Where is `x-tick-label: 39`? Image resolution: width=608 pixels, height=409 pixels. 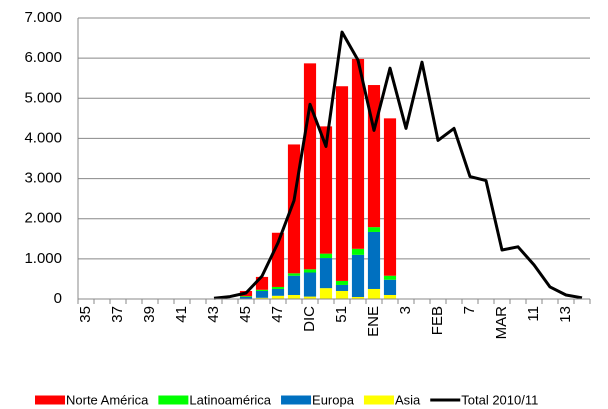
x-tick-label: 39 is located at coordinates (149, 314).